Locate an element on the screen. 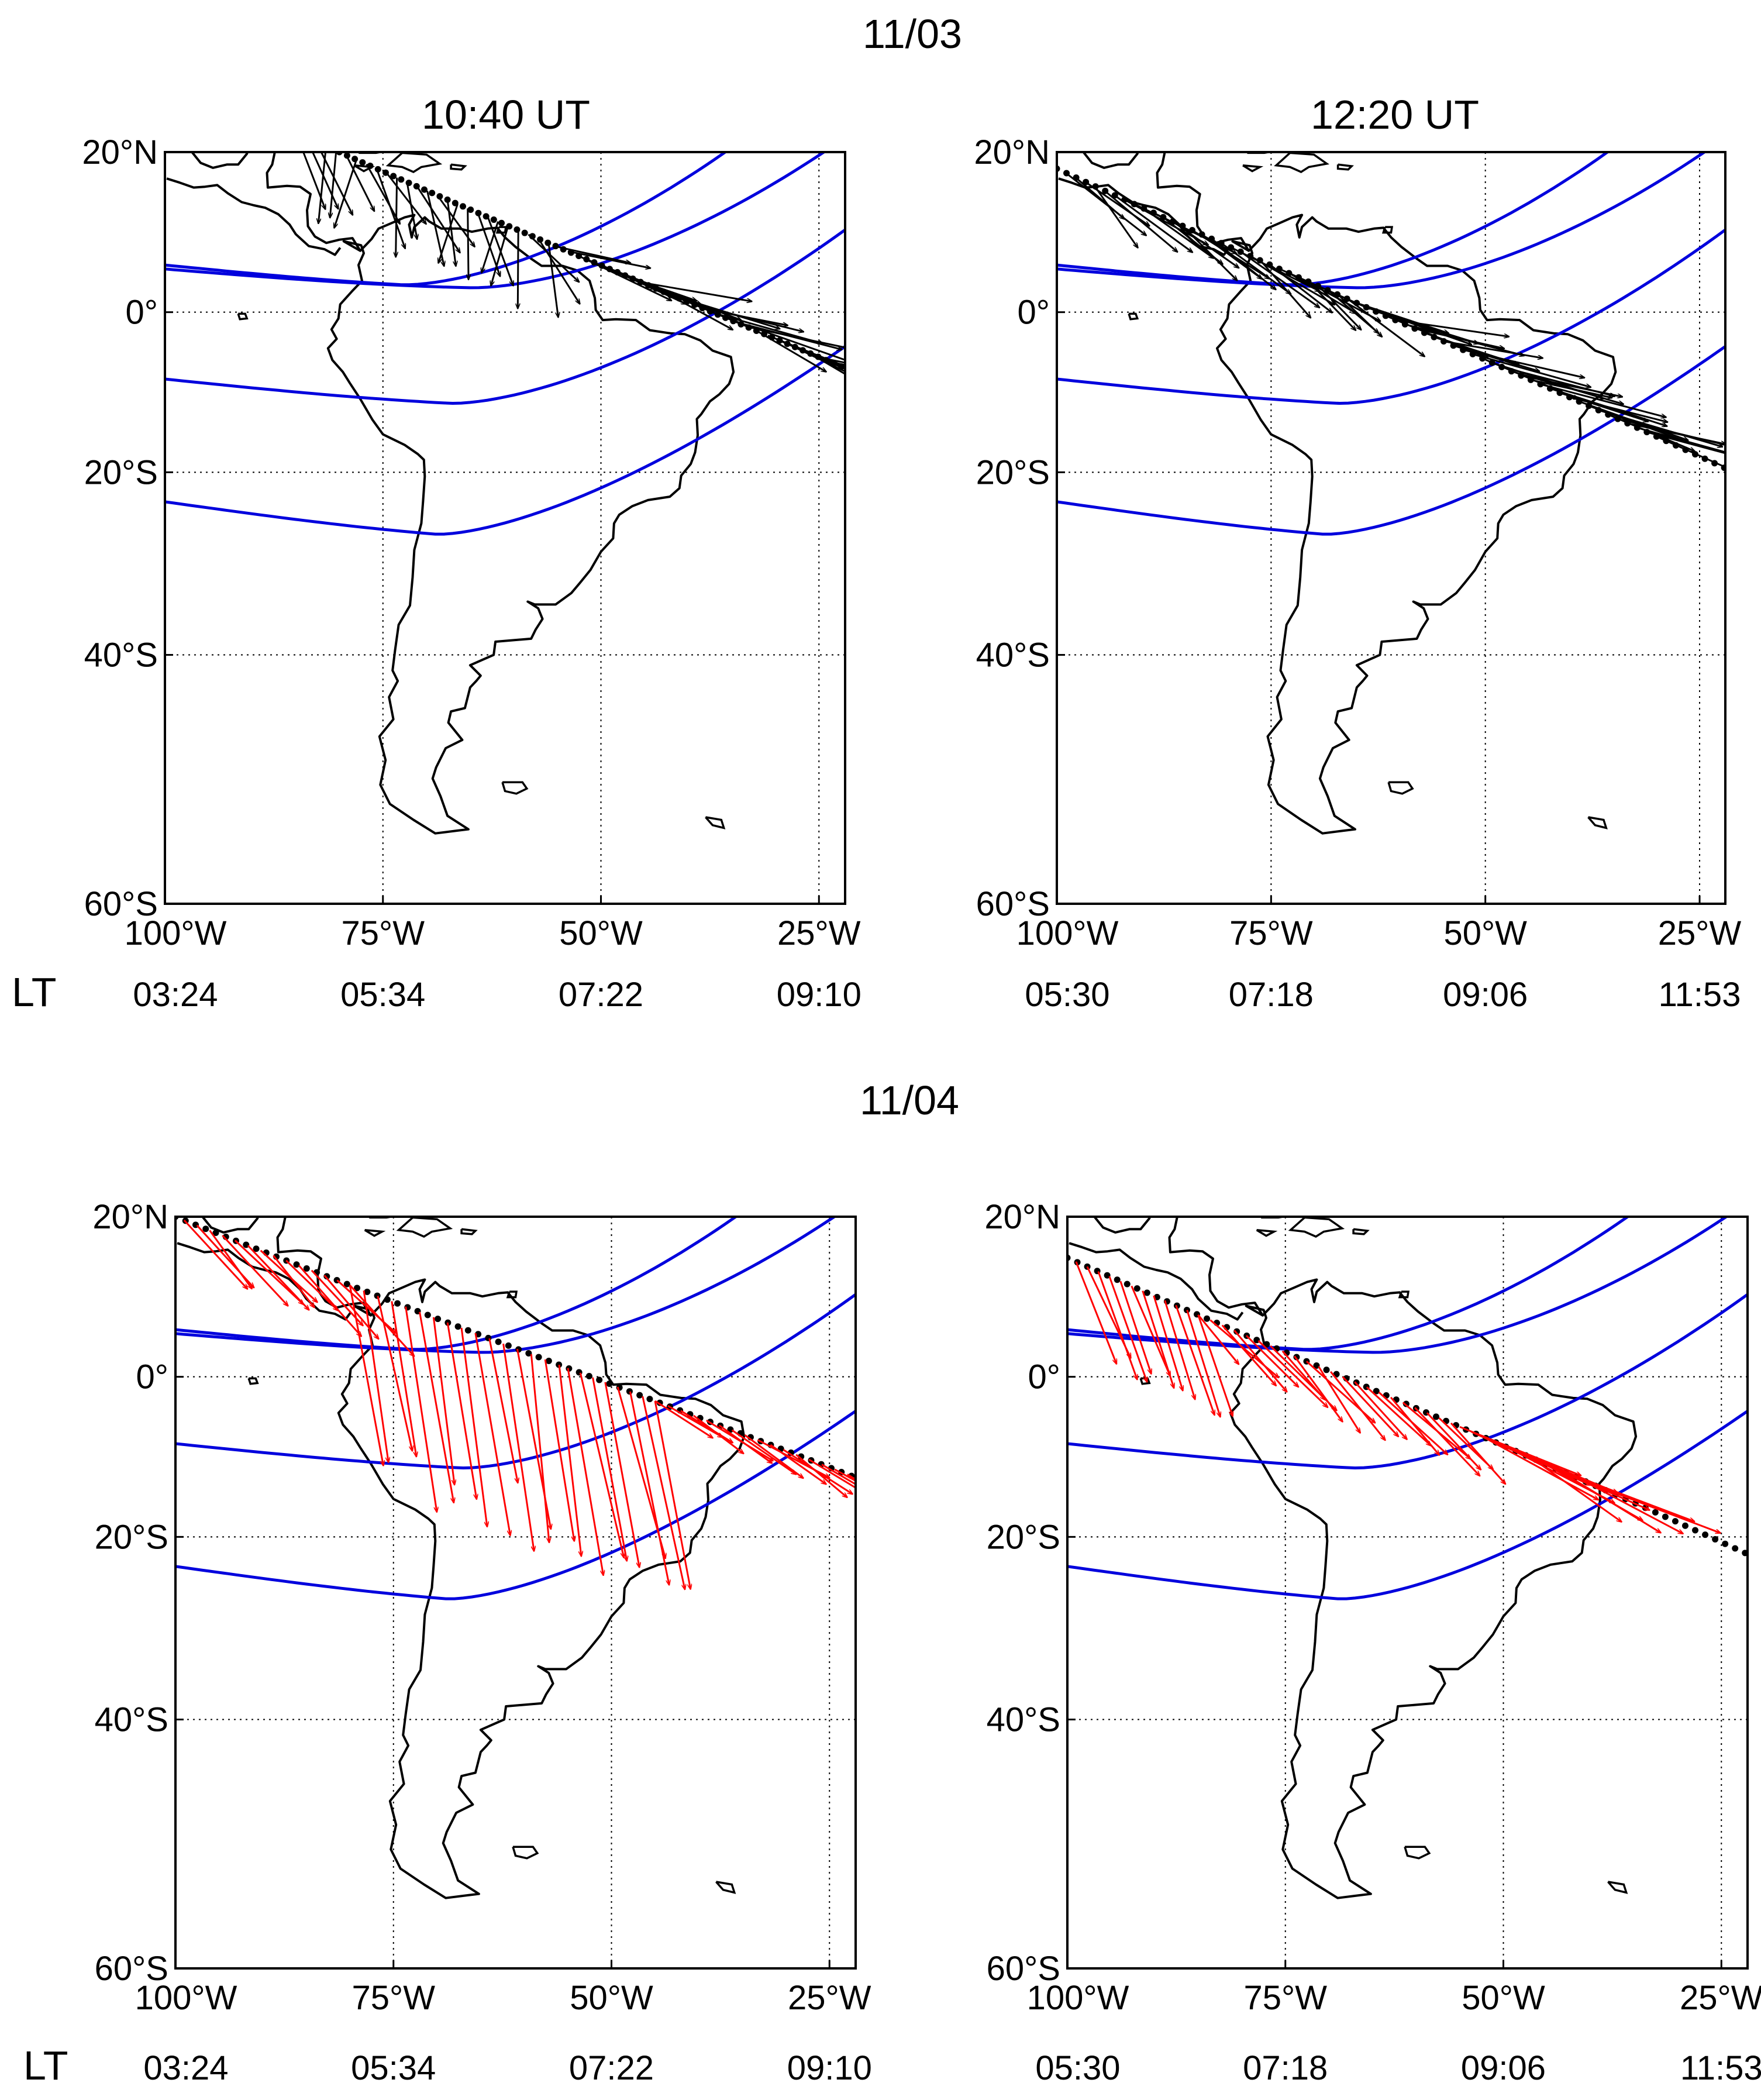  lon-tick-label: 50°W is located at coordinates (1485, 933).